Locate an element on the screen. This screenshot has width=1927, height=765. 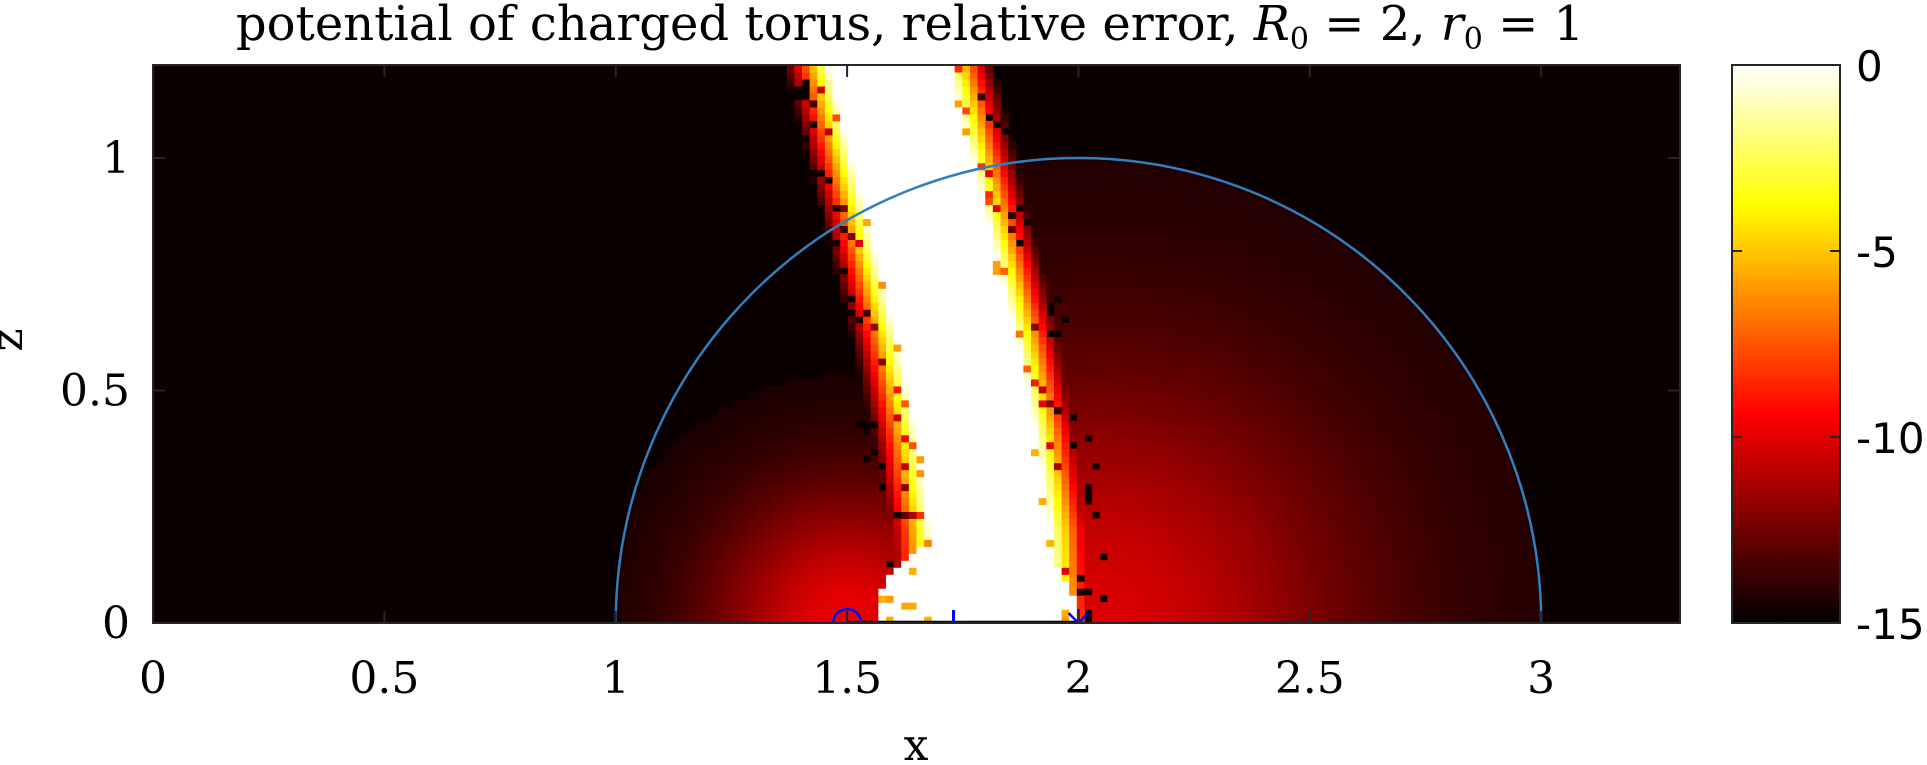
title-R-symbol: R is located at coordinates (1271, 26).